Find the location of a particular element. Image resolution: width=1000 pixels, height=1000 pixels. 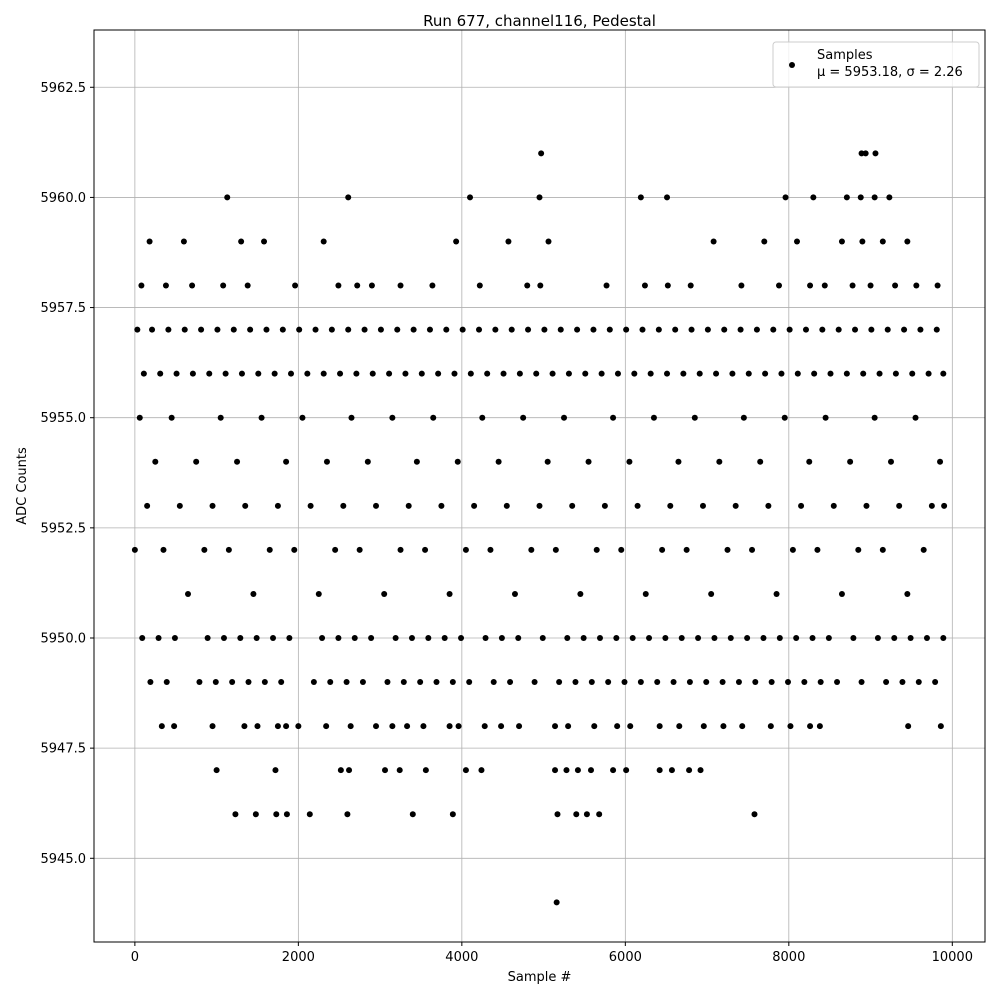

y-tick-label: 5952.5 is located at coordinates (64, 528).